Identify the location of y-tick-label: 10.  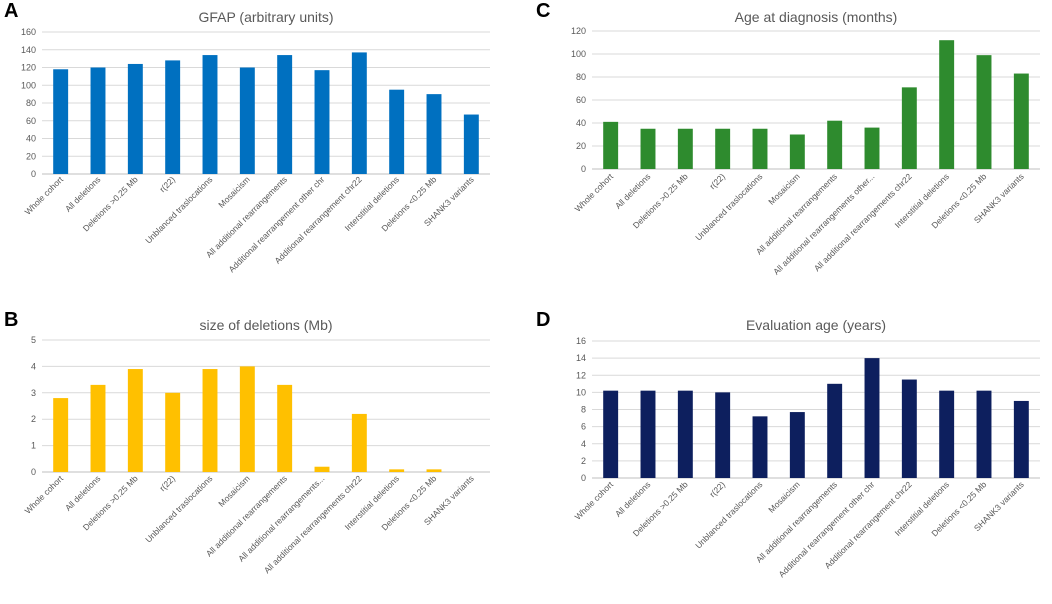
(581, 392).